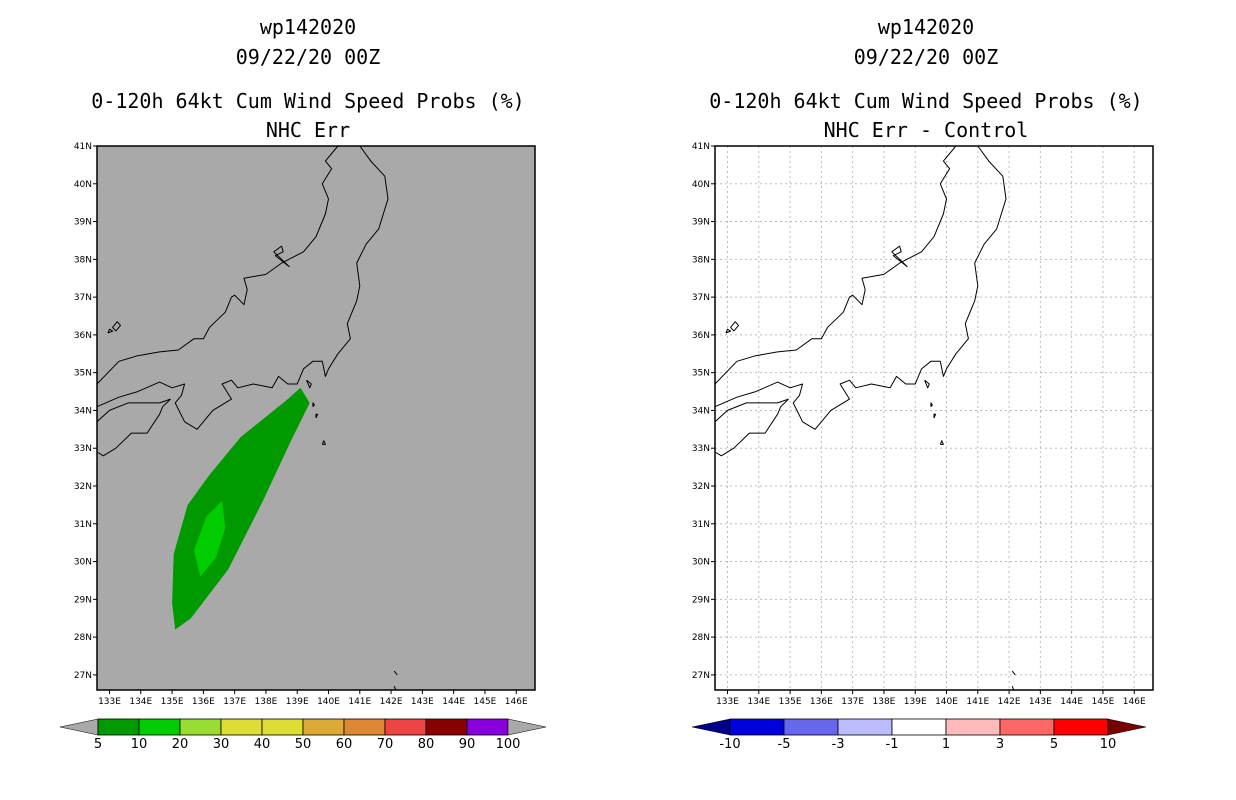  Describe the element at coordinates (926, 101) in the screenshot. I see `right-title: 0-120h 64kt Cum Wind Speed Probs (%)` at that location.